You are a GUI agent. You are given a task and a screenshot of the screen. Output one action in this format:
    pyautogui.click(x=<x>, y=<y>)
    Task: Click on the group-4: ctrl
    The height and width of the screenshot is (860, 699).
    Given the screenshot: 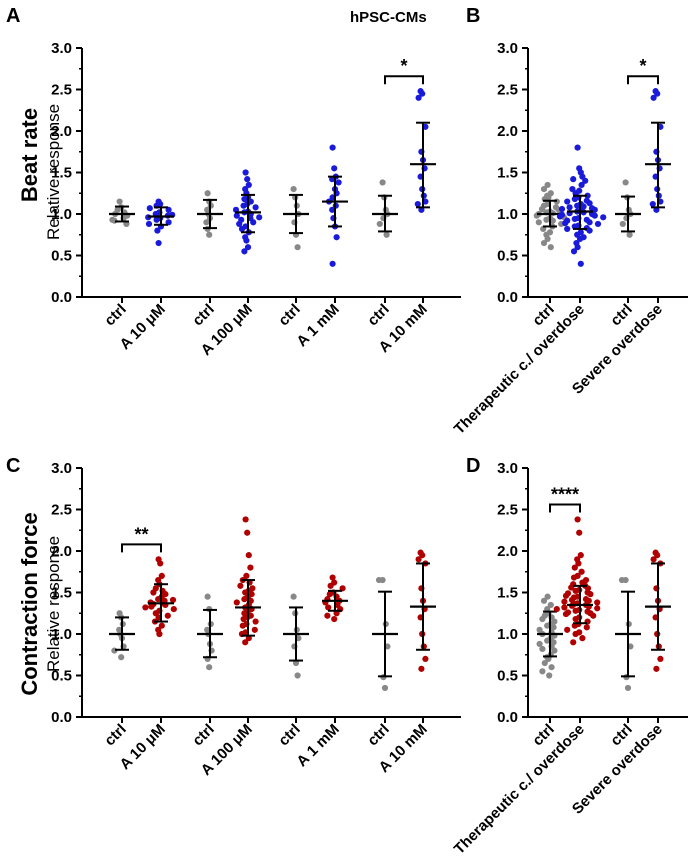 What is the action you would take?
    pyautogui.click(x=292, y=257)
    